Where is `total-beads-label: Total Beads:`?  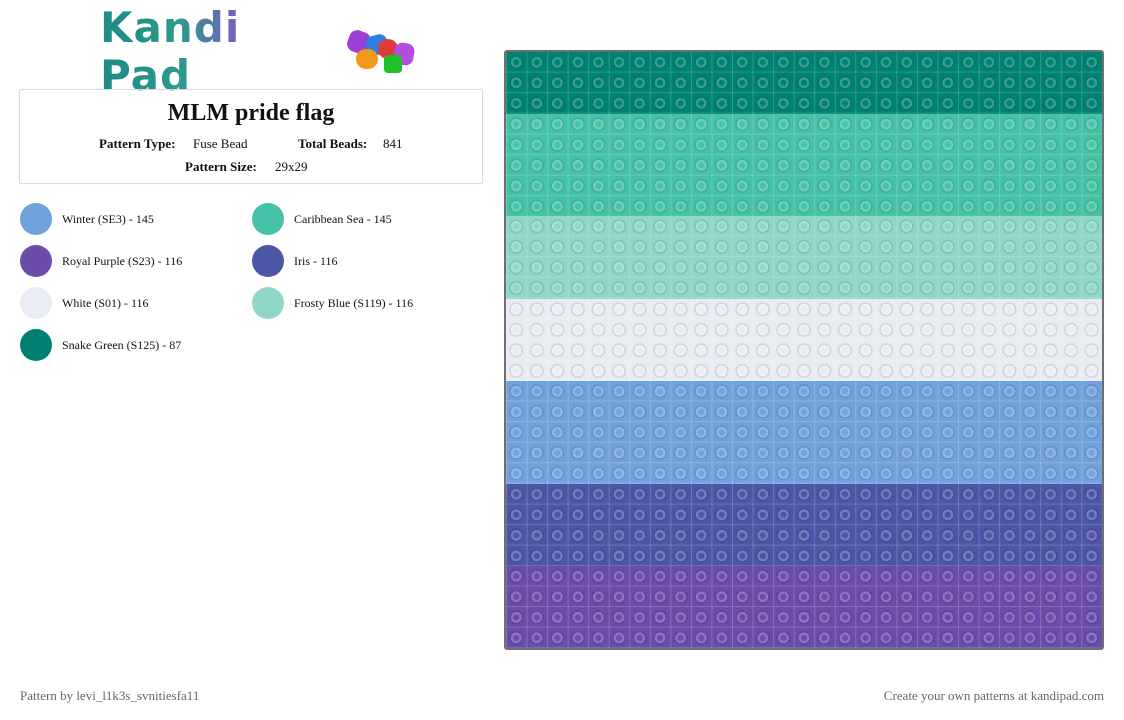
total-beads-label: Total Beads: is located at coordinates (333, 143).